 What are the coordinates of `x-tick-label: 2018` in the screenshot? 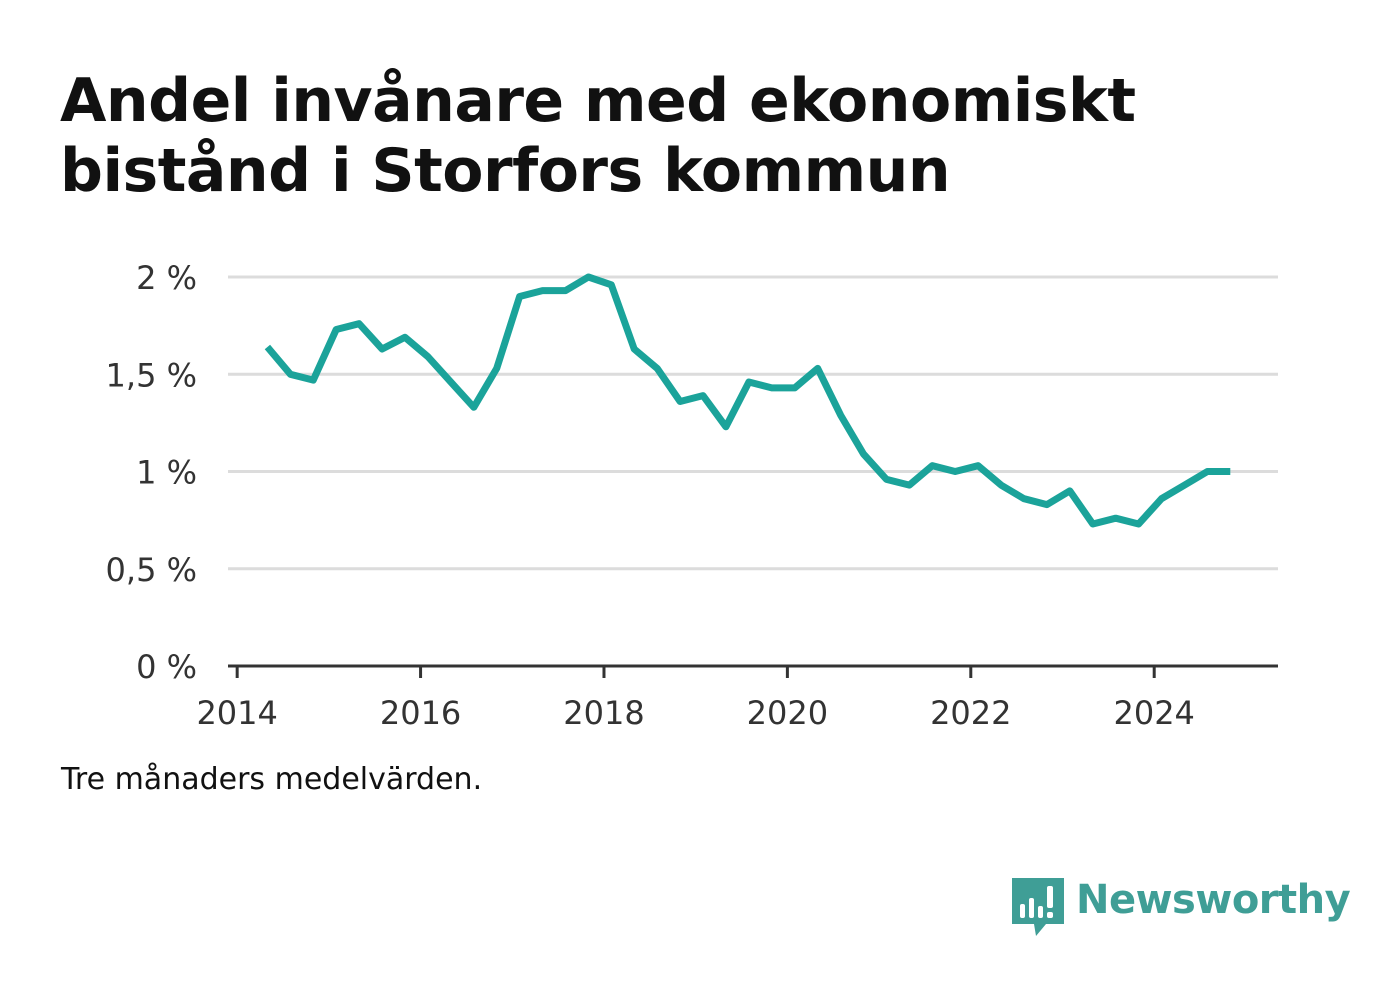 It's located at (603, 713).